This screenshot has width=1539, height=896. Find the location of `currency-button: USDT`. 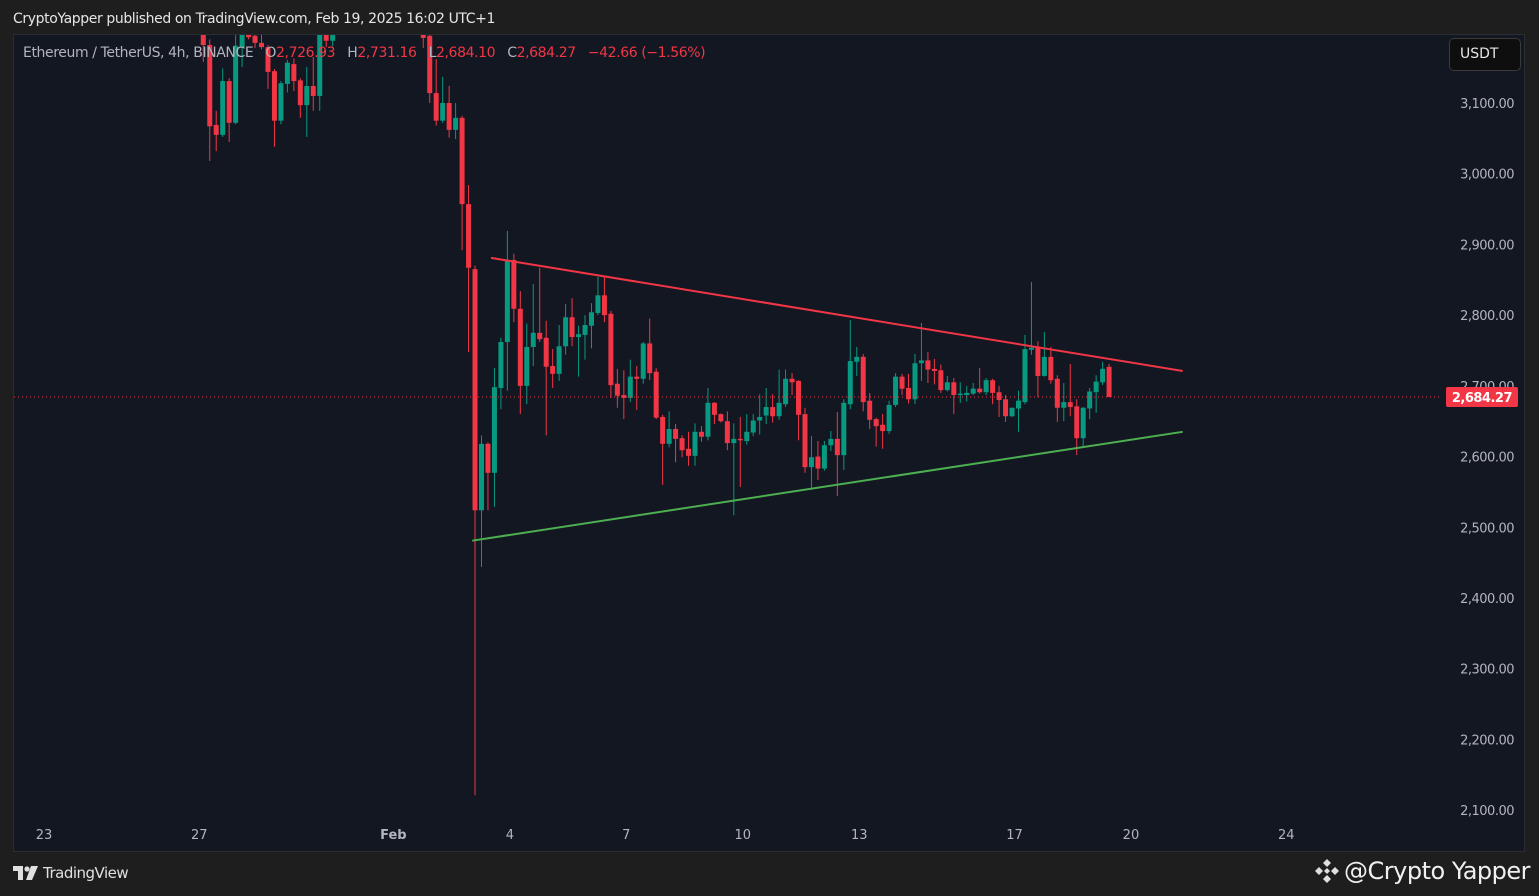

currency-button: USDT is located at coordinates (1485, 54).